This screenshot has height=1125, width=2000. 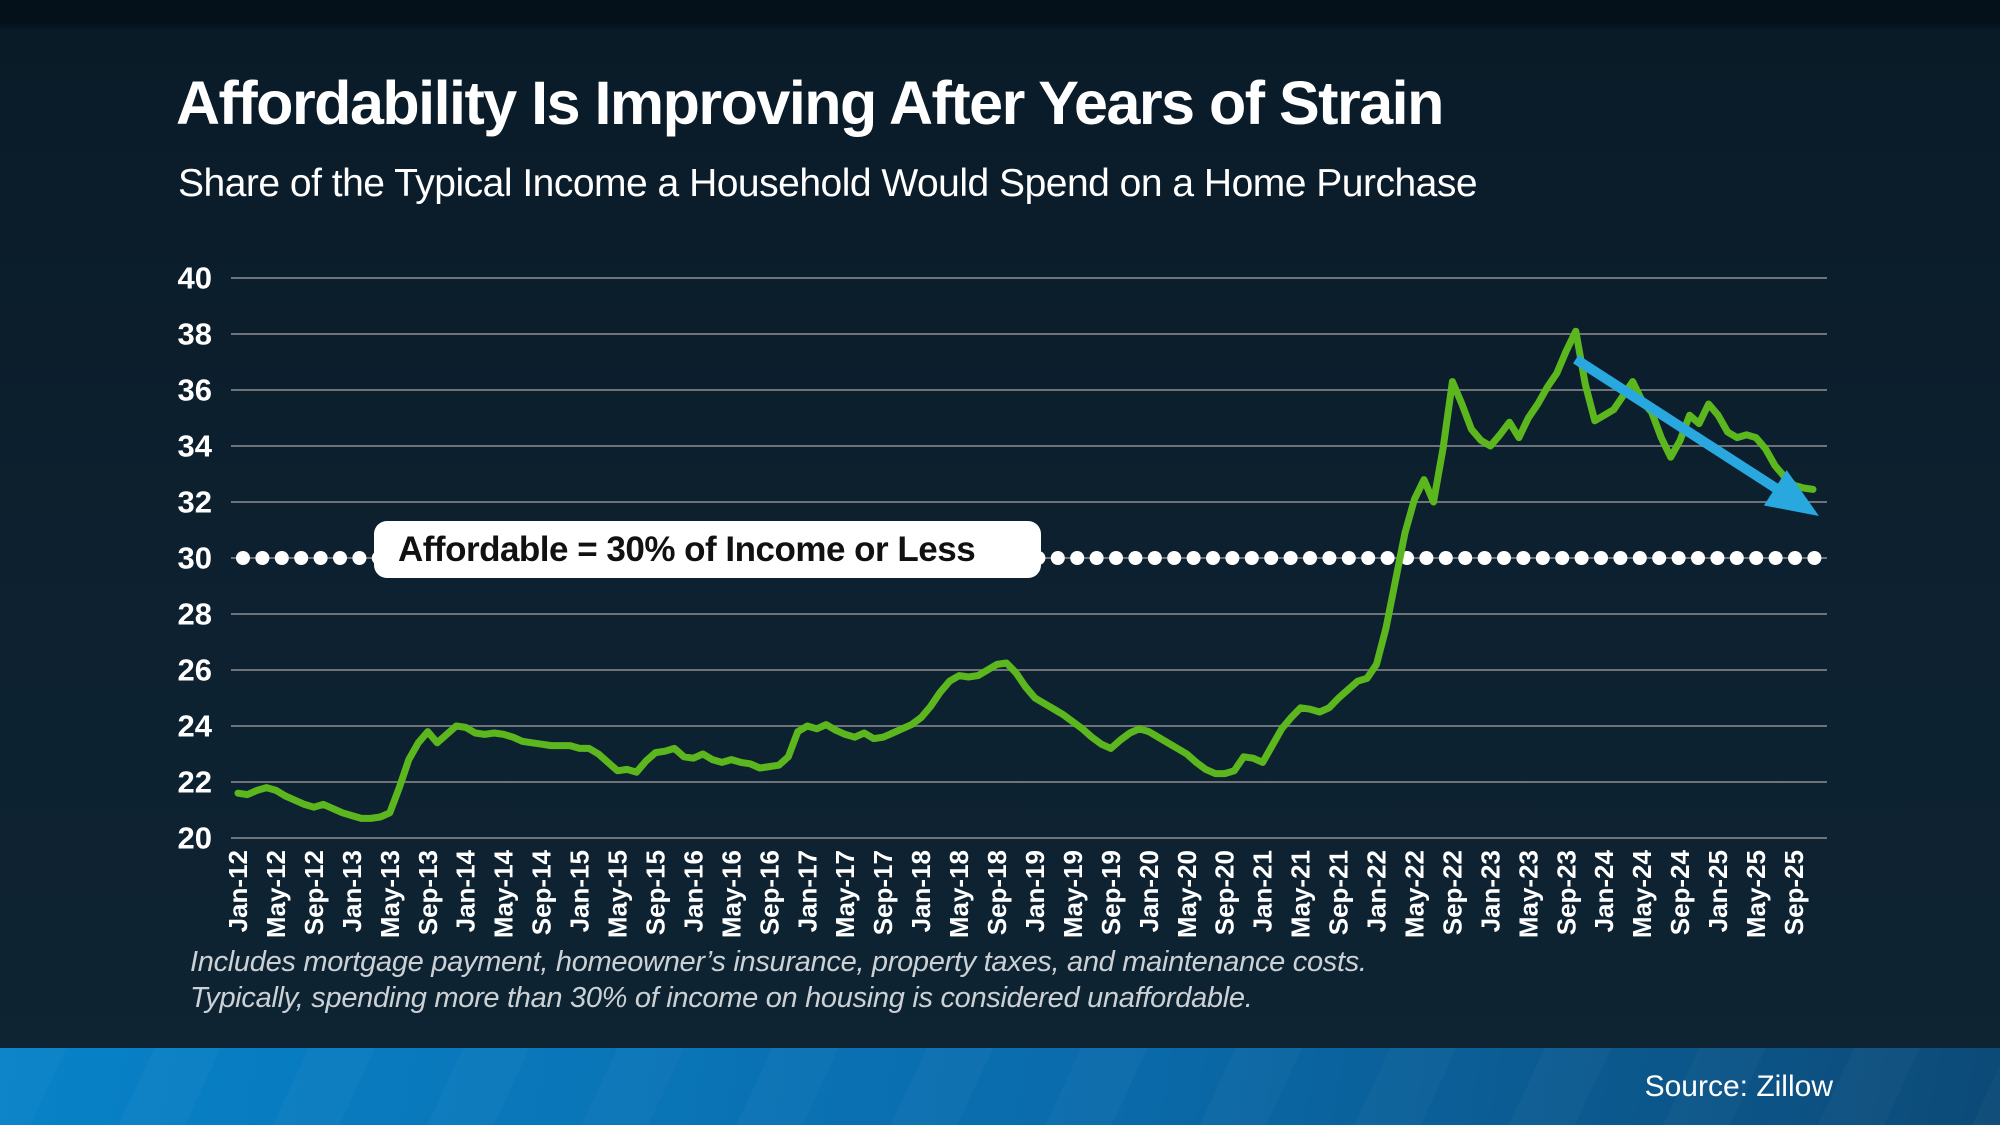 What do you see at coordinates (466, 890) in the screenshot?
I see `svg-text: Jan-14` at bounding box center [466, 890].